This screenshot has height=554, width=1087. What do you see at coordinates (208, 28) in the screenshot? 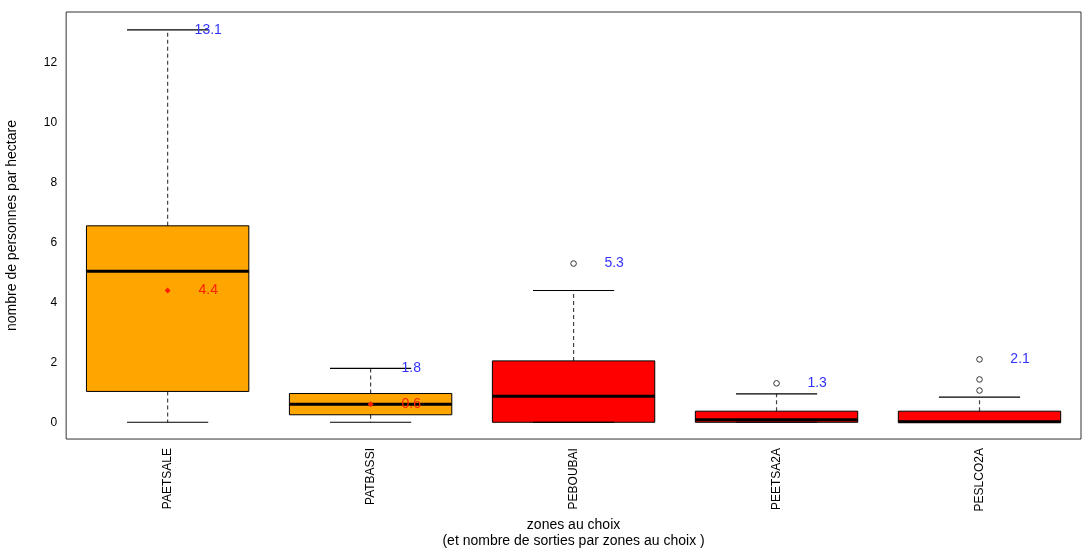
I see `annotation: 13.1` at bounding box center [208, 28].